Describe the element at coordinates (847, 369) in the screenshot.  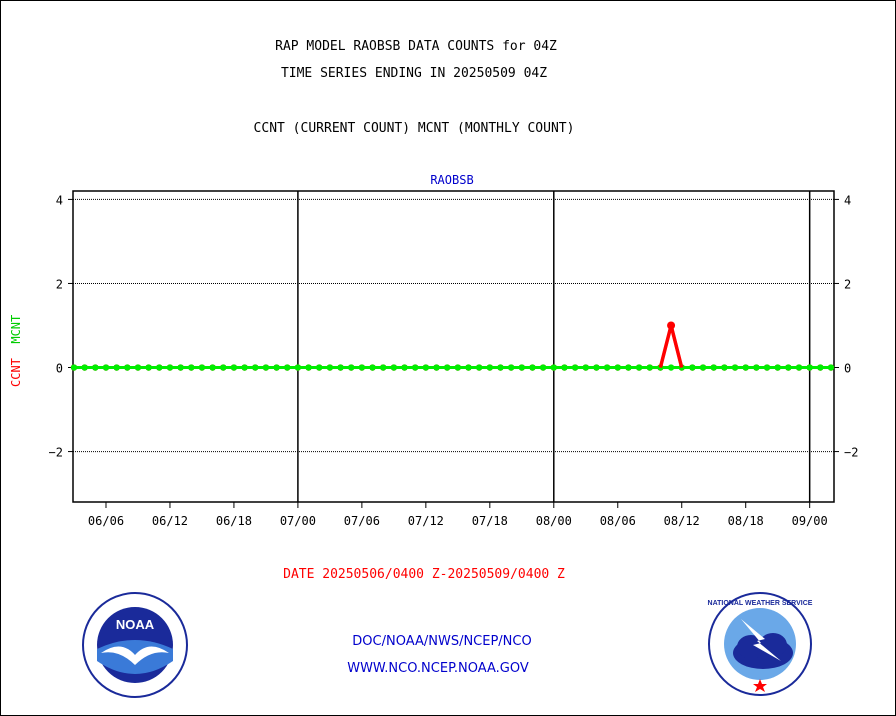
I see `y-tick-label-right: 0` at that location.